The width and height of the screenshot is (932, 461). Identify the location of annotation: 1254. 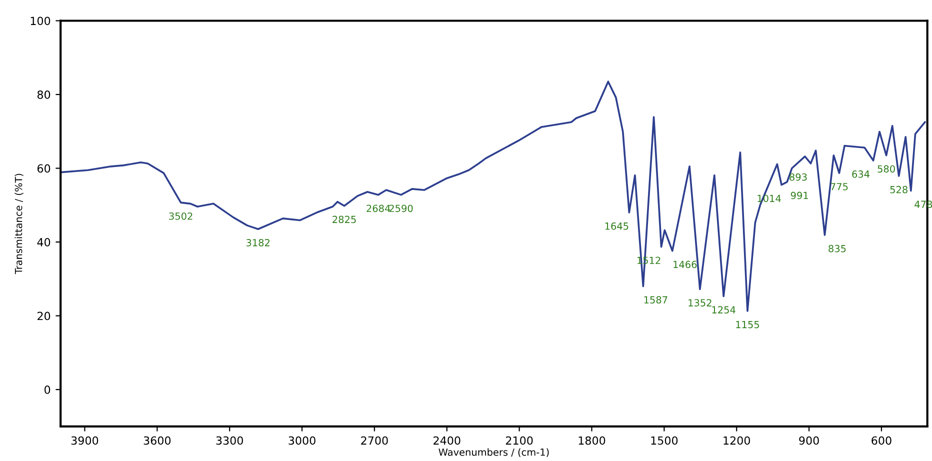
(724, 310).